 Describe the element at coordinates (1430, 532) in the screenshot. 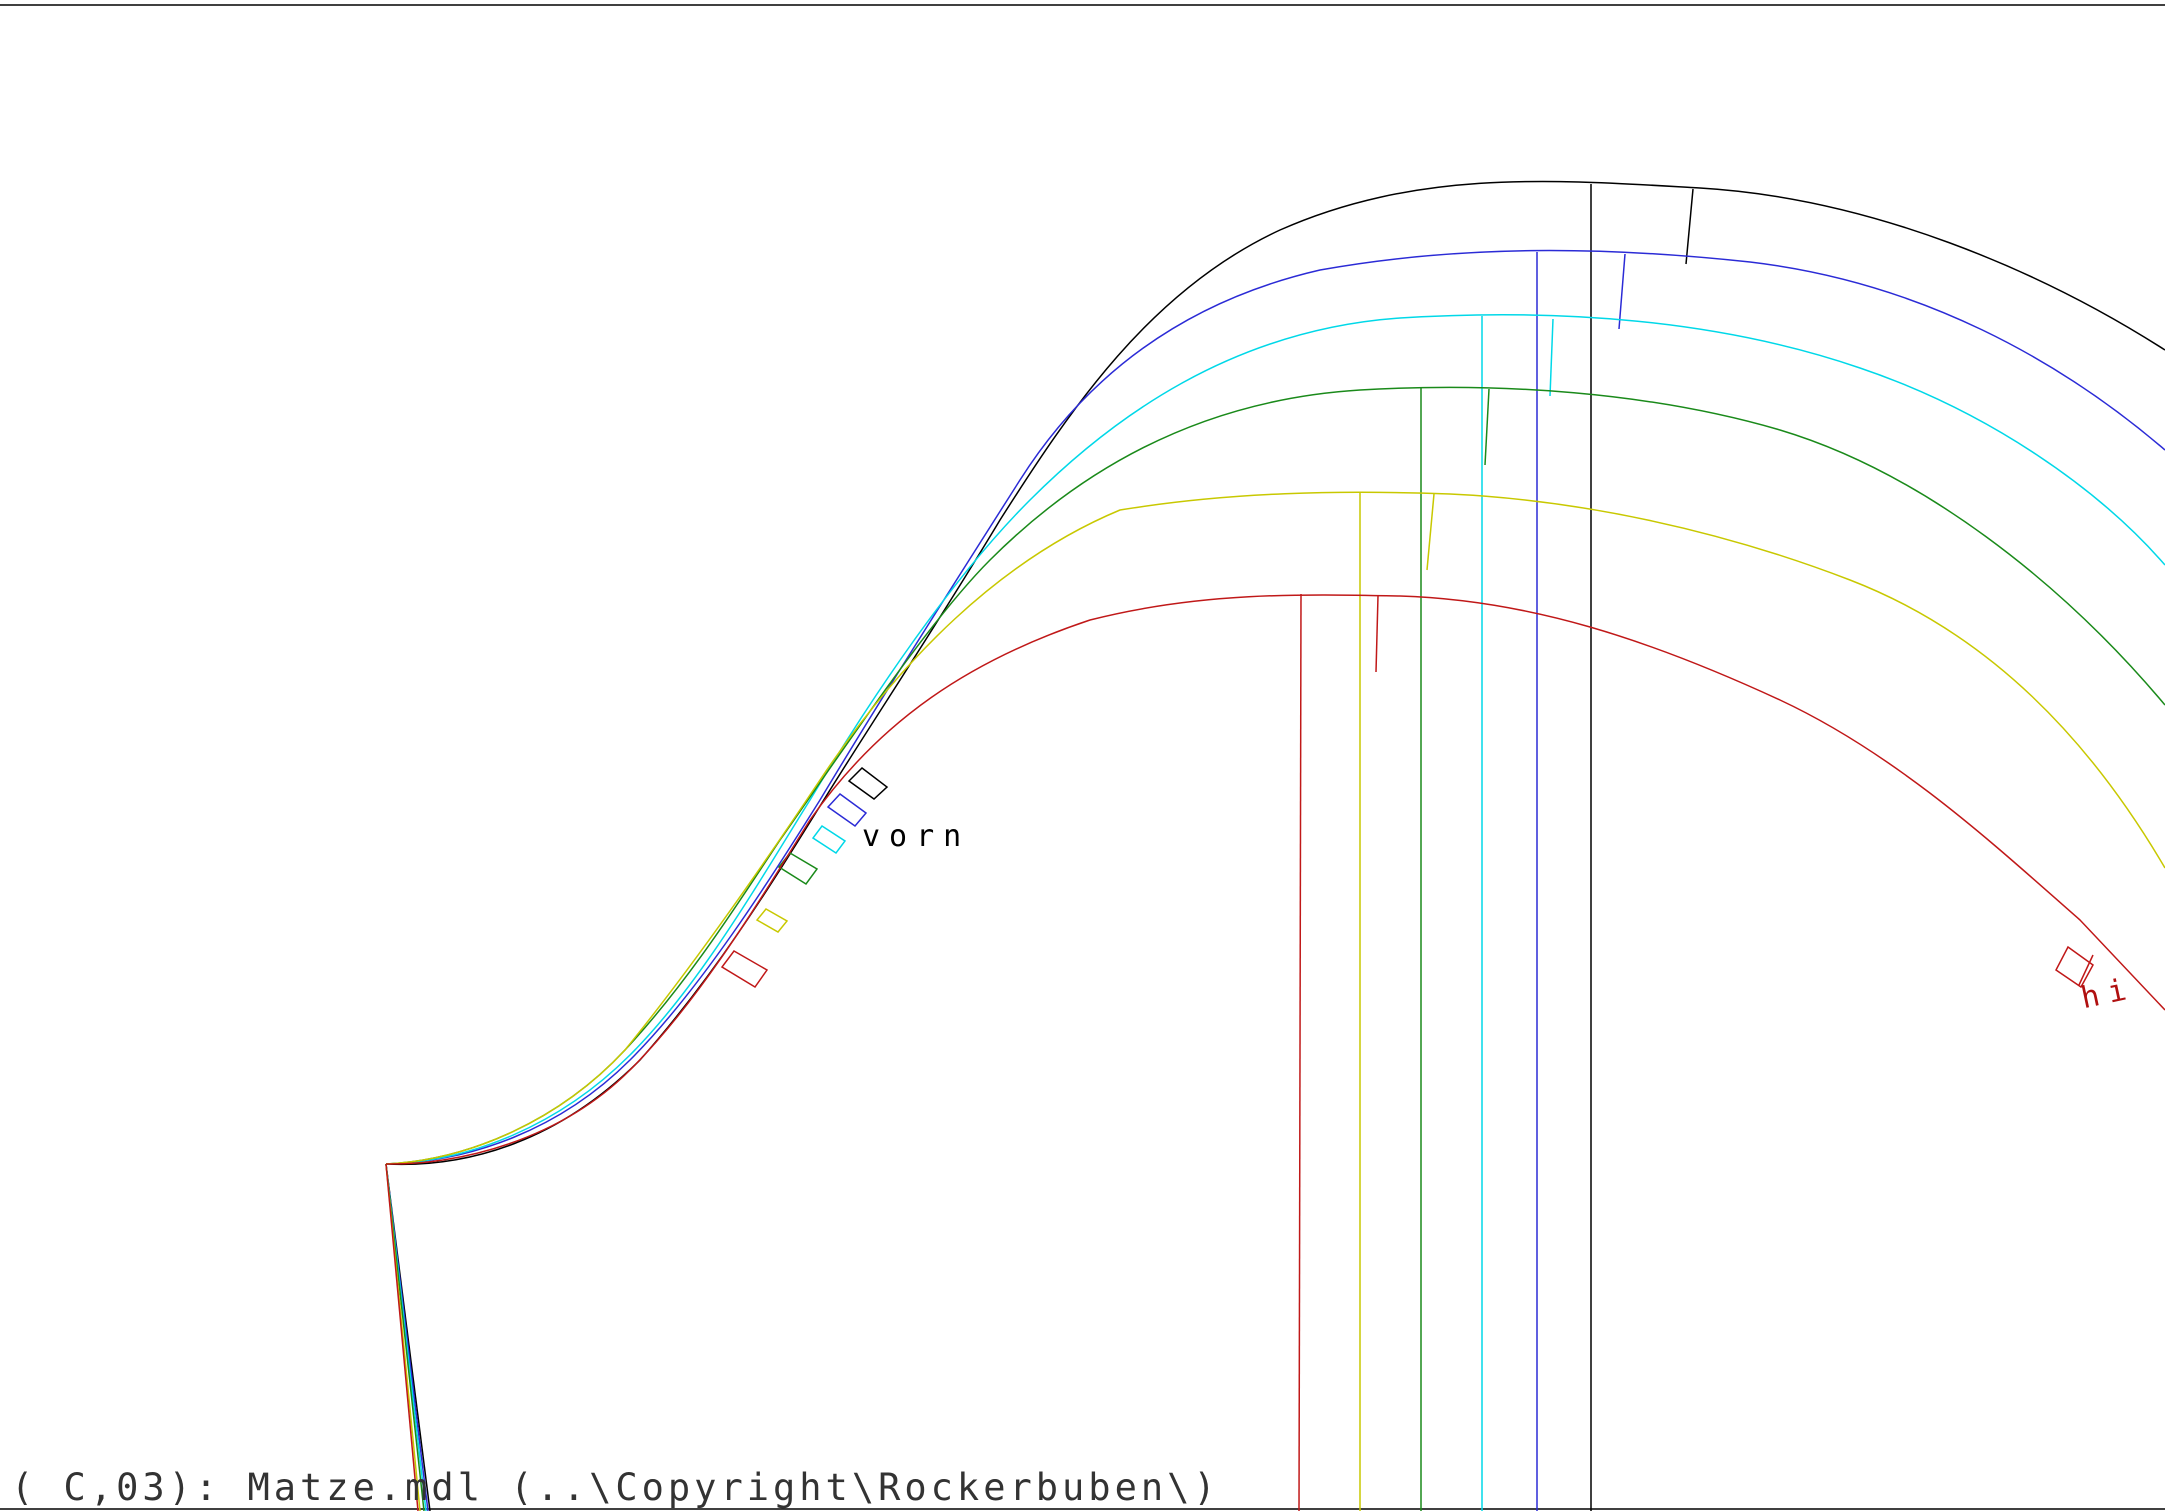

I see `notch-top-yellow` at that location.